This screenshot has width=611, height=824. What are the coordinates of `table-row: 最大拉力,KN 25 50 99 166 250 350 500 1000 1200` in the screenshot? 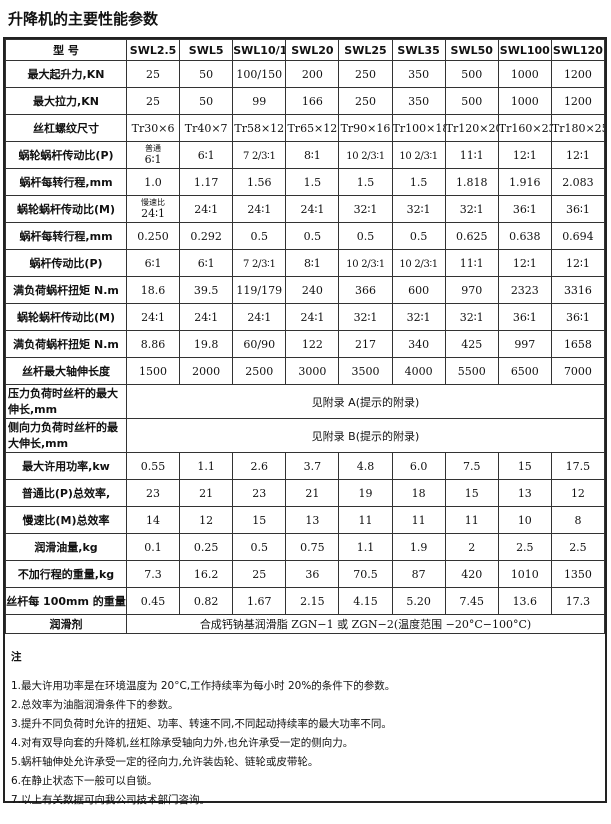 It's located at (305, 101).